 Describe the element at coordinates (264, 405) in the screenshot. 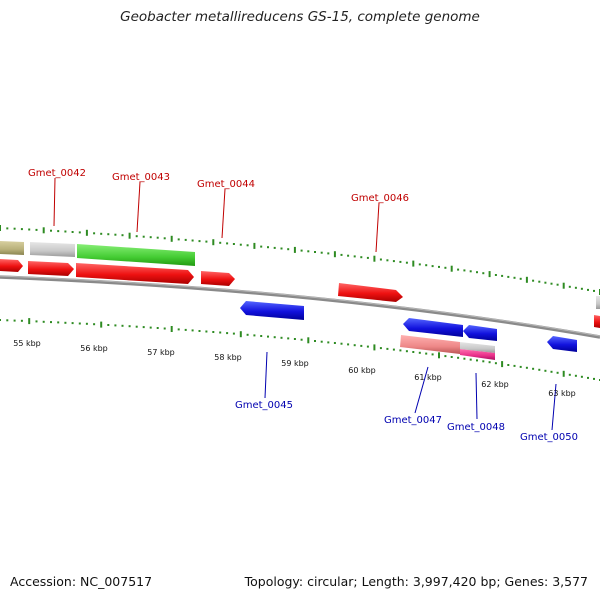

I see `gene-label-gmet-0045: Gmet_0045` at that location.